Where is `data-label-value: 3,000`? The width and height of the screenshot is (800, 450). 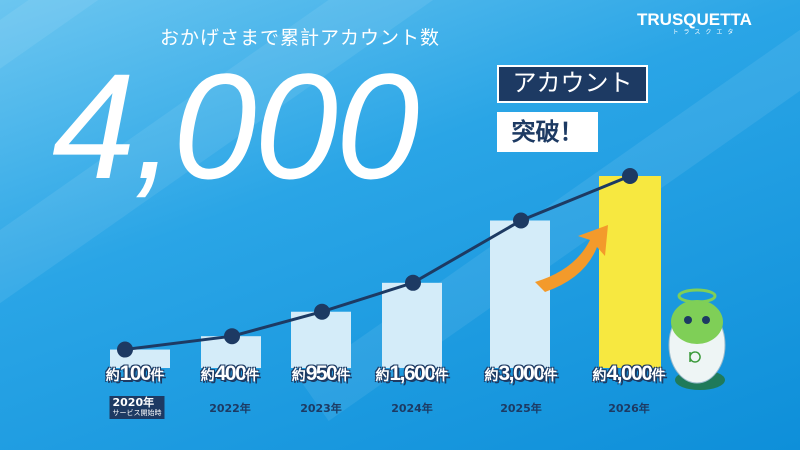
data-label-value: 3,000 is located at coordinates (521, 373).